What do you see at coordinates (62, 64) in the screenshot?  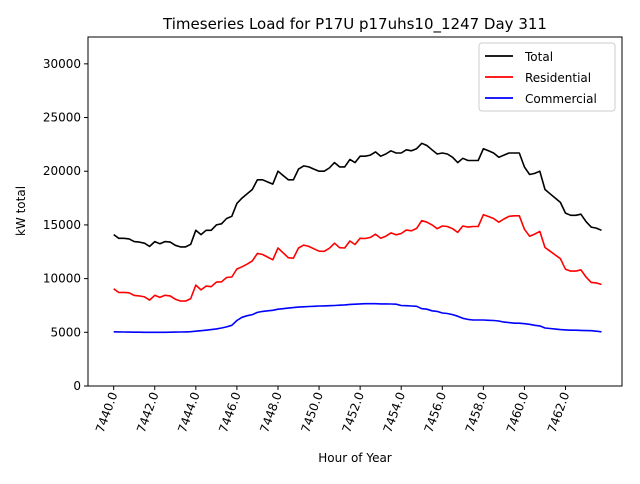 I see `y-tick-label: 30000` at bounding box center [62, 64].